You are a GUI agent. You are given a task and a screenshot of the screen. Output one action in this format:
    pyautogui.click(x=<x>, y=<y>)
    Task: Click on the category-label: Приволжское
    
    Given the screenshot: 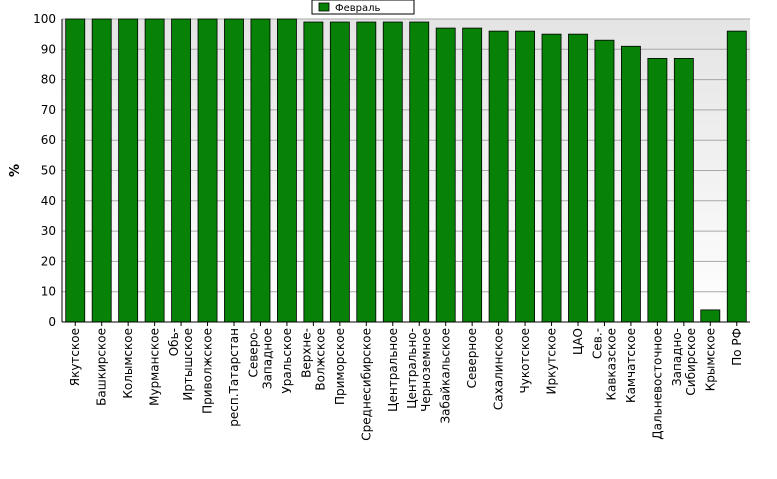 What is the action you would take?
    pyautogui.click(x=208, y=371)
    